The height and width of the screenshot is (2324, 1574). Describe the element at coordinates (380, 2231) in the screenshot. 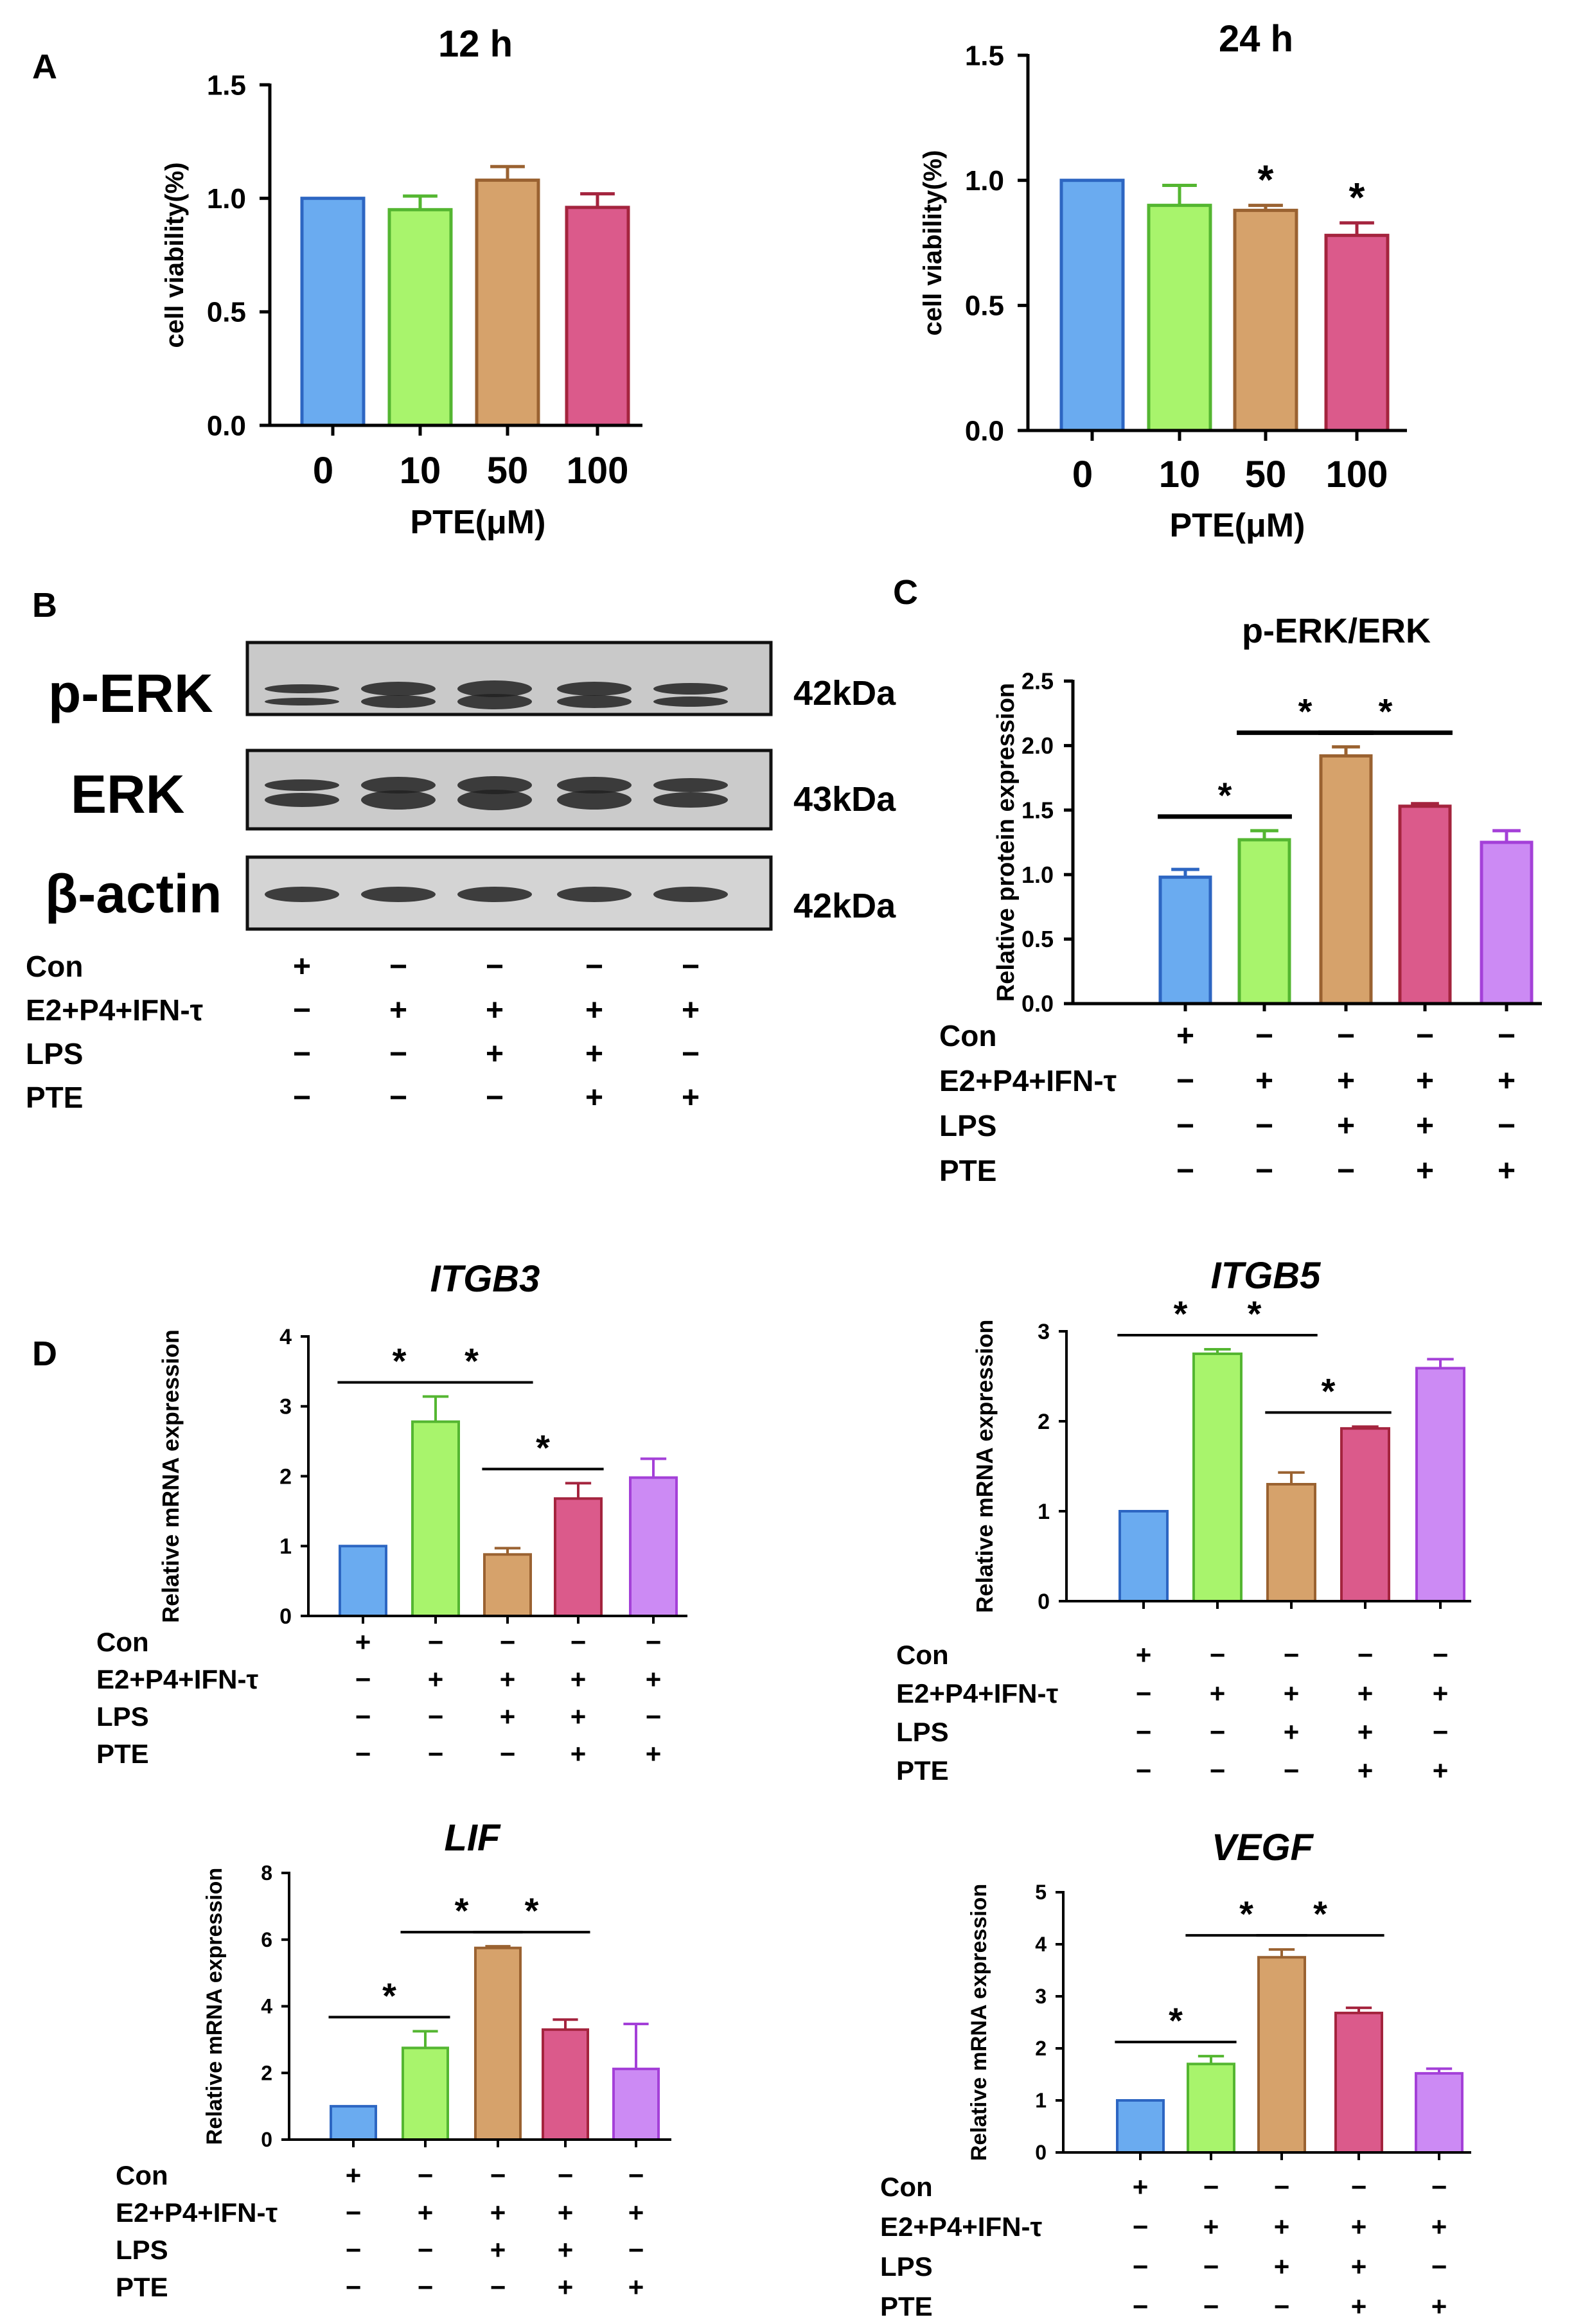

I see `treatment-matrix-lif: Con + − − − − E2+P4+IFN-τ − + + + + LPS − − + + − PTE − − − + +` at that location.